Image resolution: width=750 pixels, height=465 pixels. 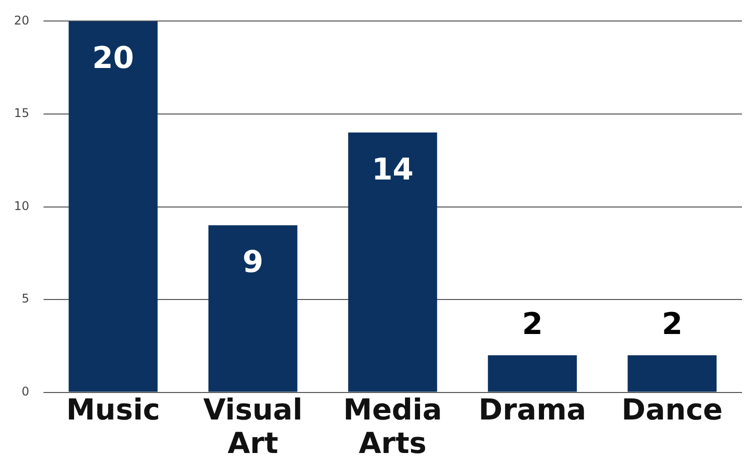 I want to click on y-tick-label: 15, so click(x=22, y=113).